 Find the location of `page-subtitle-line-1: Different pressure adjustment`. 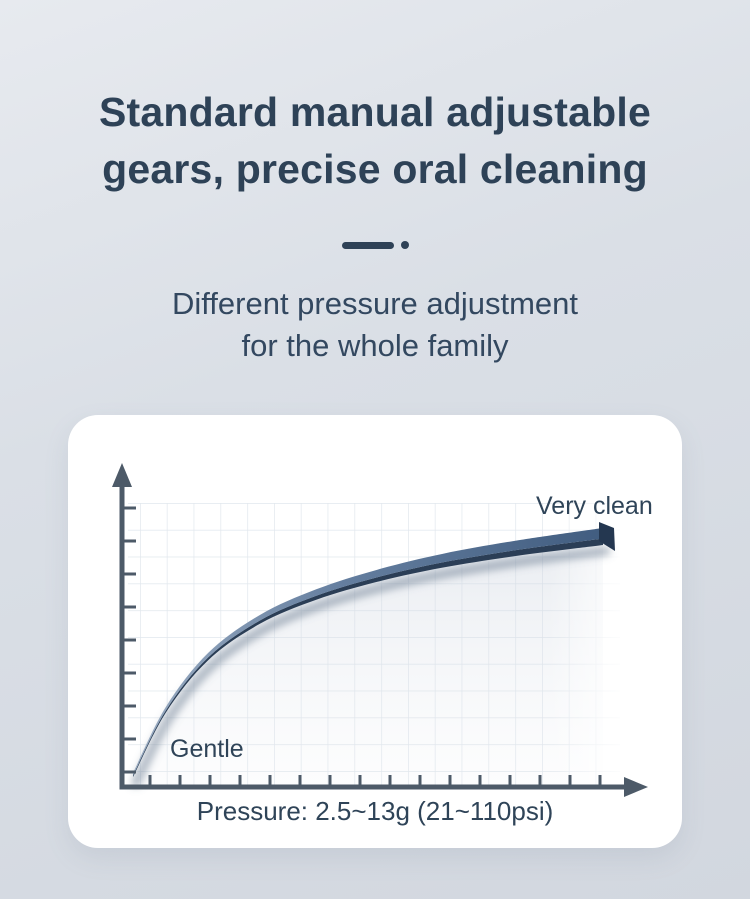

page-subtitle-line-1: Different pressure adjustment is located at coordinates (375, 303).